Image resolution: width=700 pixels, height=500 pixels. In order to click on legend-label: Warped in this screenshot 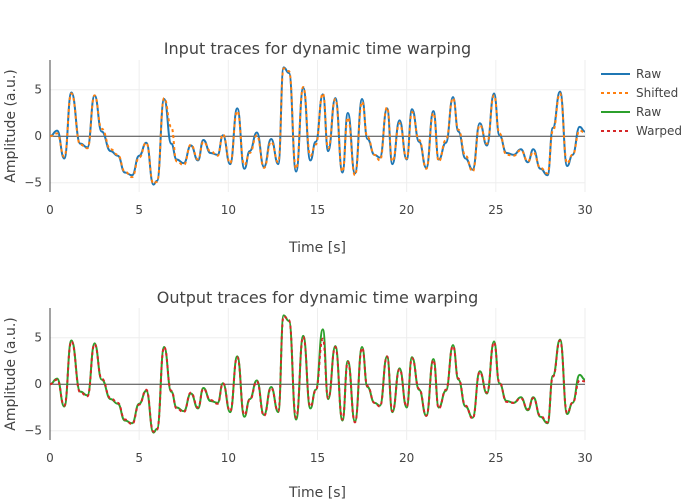, I will do `click(659, 131)`.